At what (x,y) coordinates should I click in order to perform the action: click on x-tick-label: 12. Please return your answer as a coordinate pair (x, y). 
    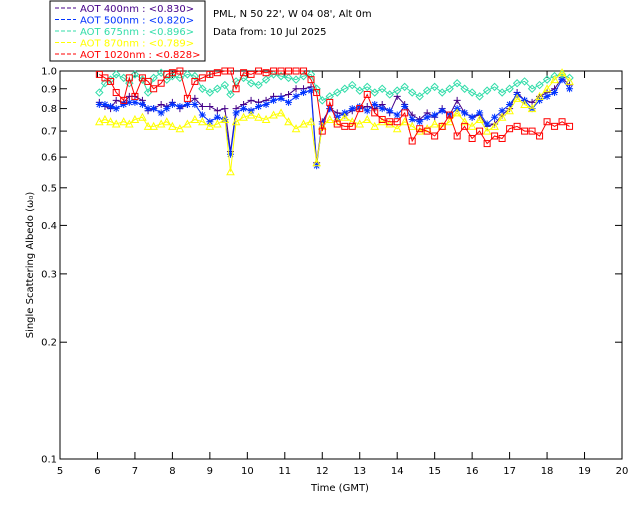
    Looking at the image, I should click on (322, 471).